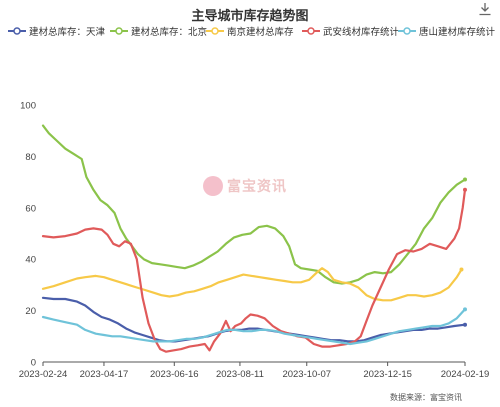  What do you see at coordinates (240, 374) in the screenshot?
I see `x-tick-label: 2023-08-11` at bounding box center [240, 374].